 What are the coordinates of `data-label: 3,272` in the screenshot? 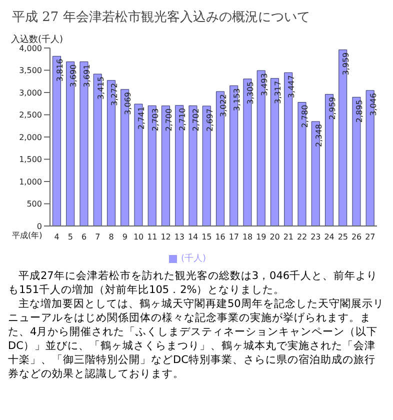 It's located at (114, 94).